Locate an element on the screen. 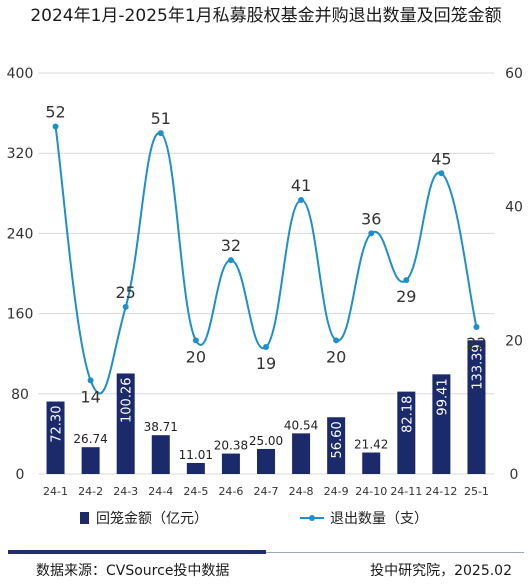  x-axis-tick-label: 24-6 is located at coordinates (230, 491).